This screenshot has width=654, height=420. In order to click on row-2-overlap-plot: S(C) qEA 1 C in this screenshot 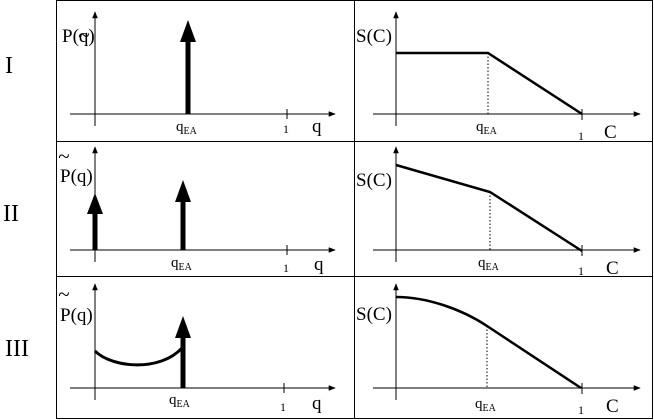, I will do `click(498, 212)`.